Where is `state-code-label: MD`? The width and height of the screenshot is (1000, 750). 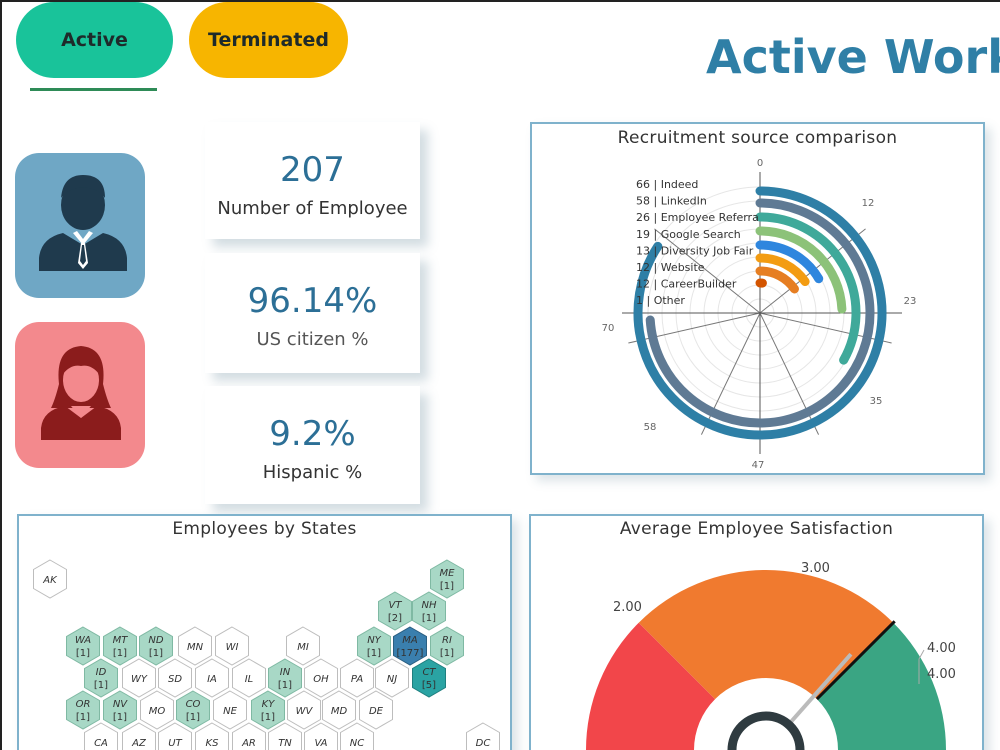 state-code-label: MD is located at coordinates (339, 711).